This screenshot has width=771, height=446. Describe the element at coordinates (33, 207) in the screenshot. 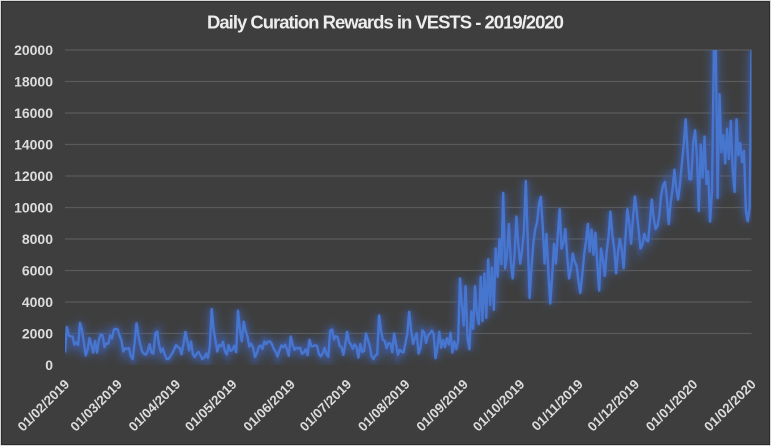

I see `svg-text: 10000` at that location.